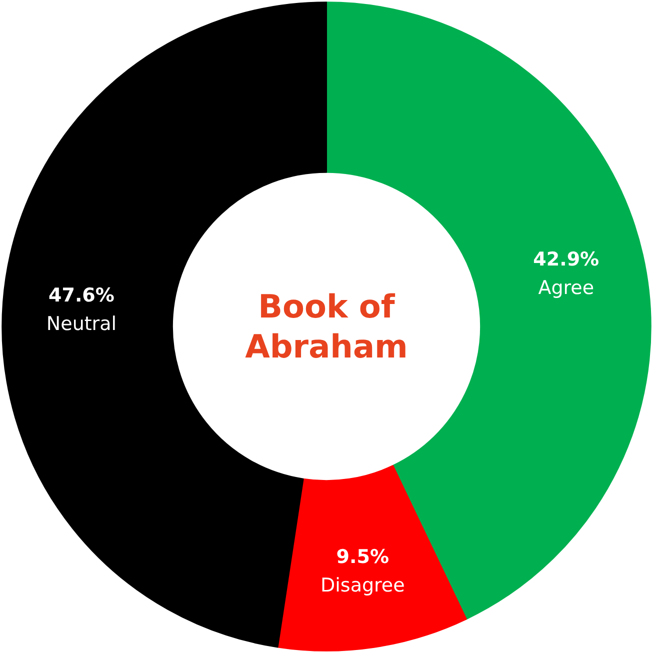 This screenshot has height=652, width=653. What do you see at coordinates (566, 288) in the screenshot?
I see `slice-label: Agree` at bounding box center [566, 288].